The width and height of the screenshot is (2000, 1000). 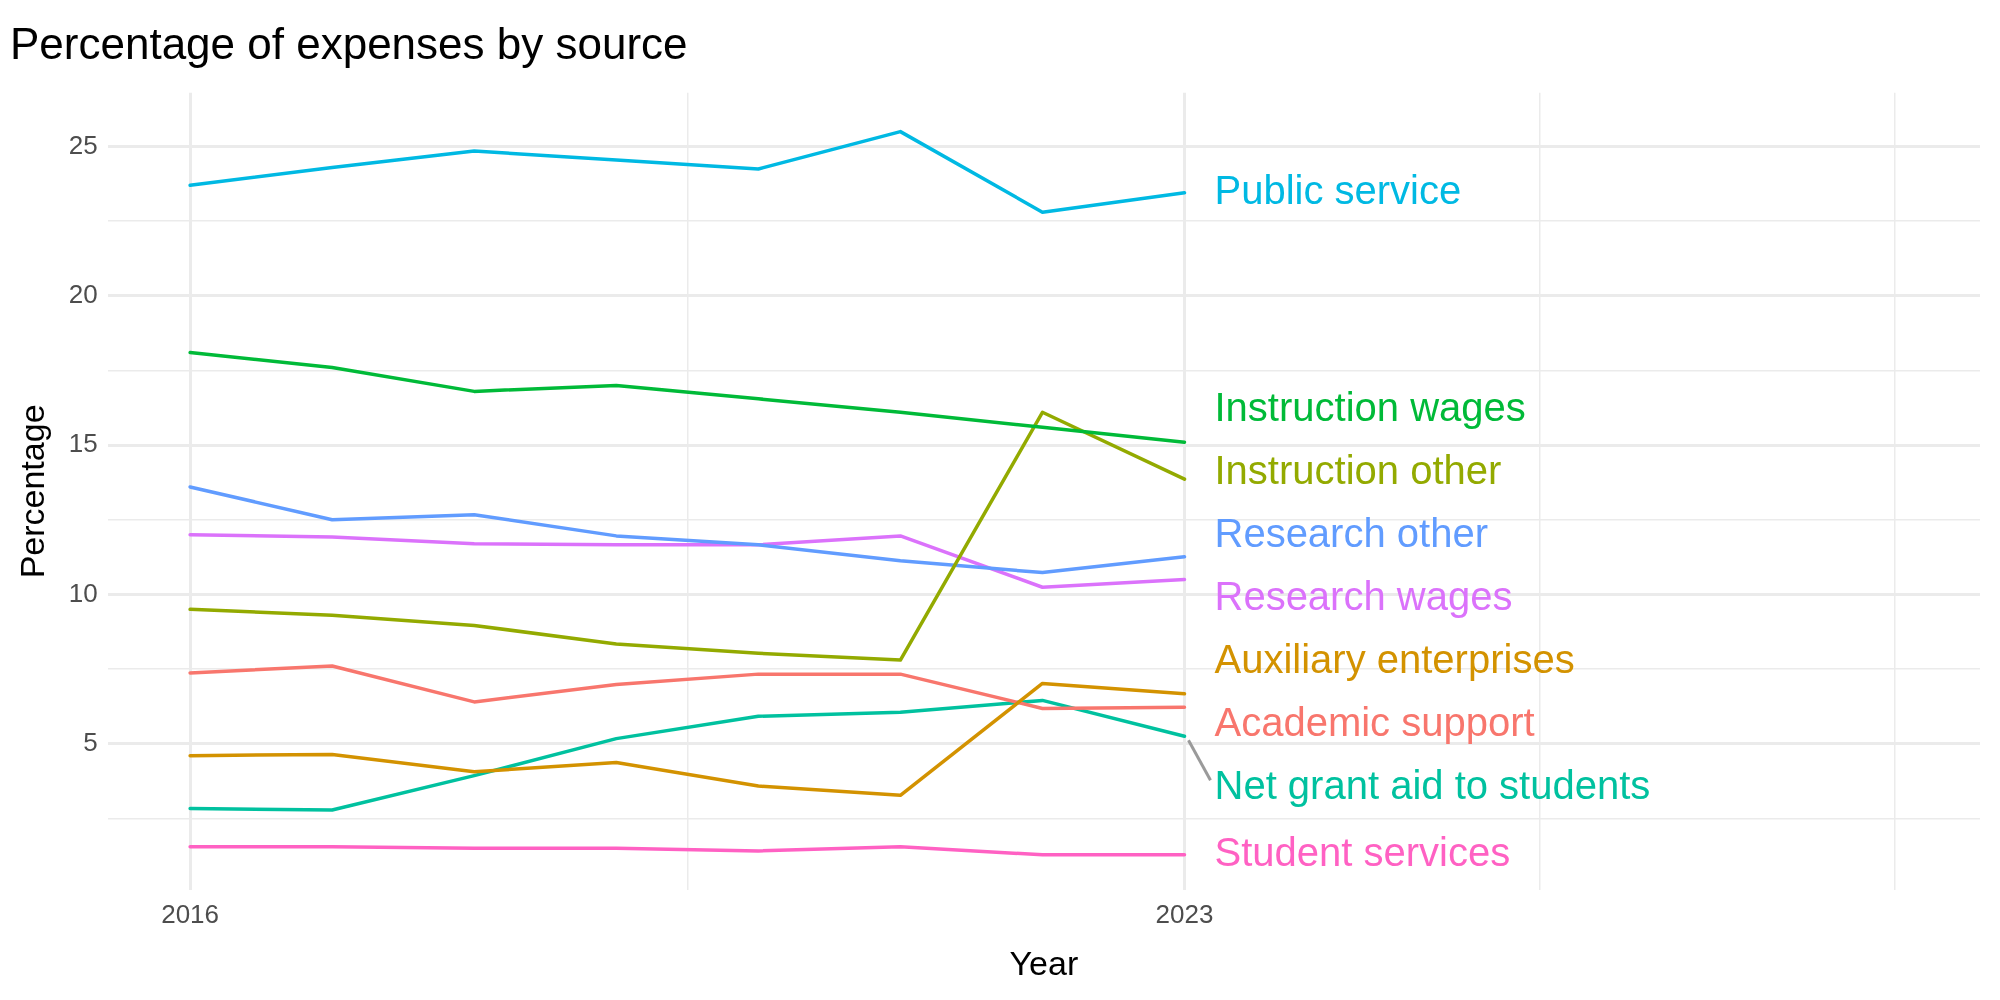 What do you see at coordinates (1362, 851) in the screenshot?
I see `series-label: Student services` at bounding box center [1362, 851].